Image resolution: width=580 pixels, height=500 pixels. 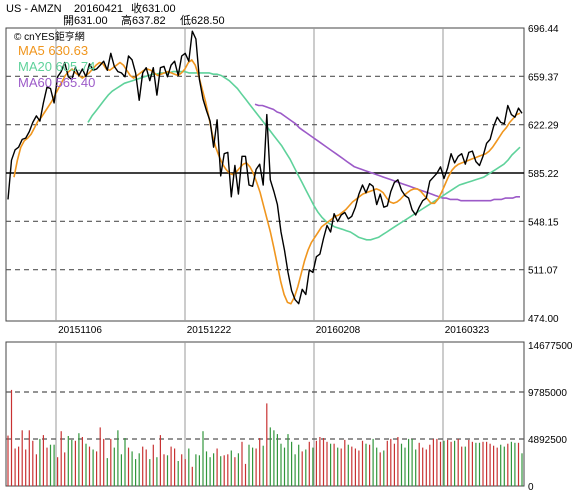 I want to click on header-low: 低628.50, so click(x=202, y=20).